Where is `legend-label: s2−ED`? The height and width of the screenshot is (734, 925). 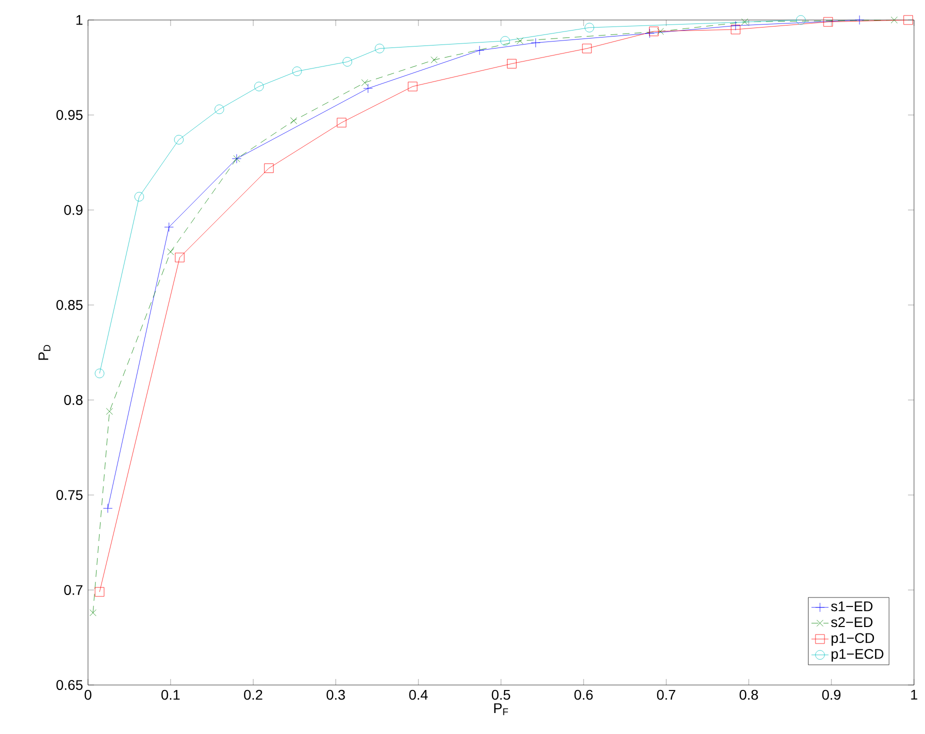 legend-label: s2−ED is located at coordinates (851, 622).